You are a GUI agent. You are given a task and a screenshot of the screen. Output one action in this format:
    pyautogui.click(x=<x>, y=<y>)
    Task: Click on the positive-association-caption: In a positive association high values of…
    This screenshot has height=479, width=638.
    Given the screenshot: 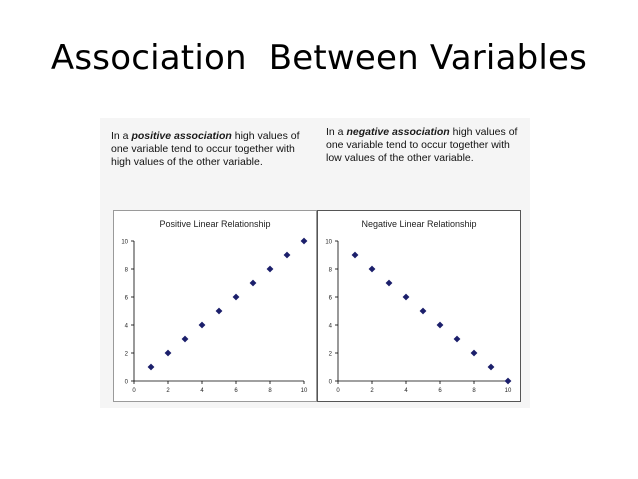 What is the action you would take?
    pyautogui.click(x=213, y=149)
    